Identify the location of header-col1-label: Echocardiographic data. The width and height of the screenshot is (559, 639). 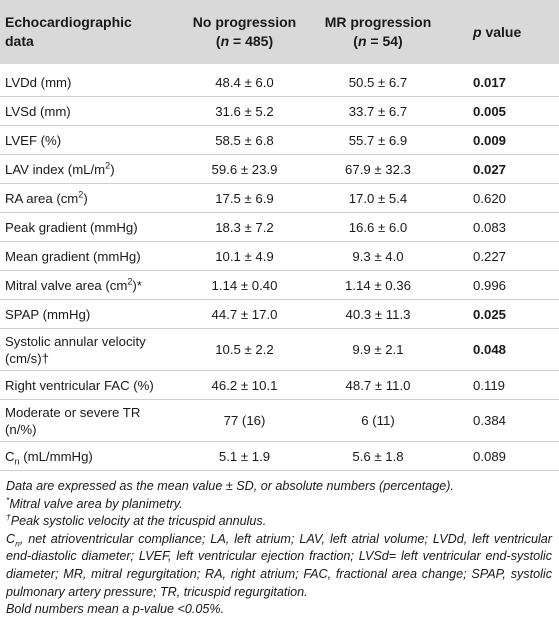
(68, 31).